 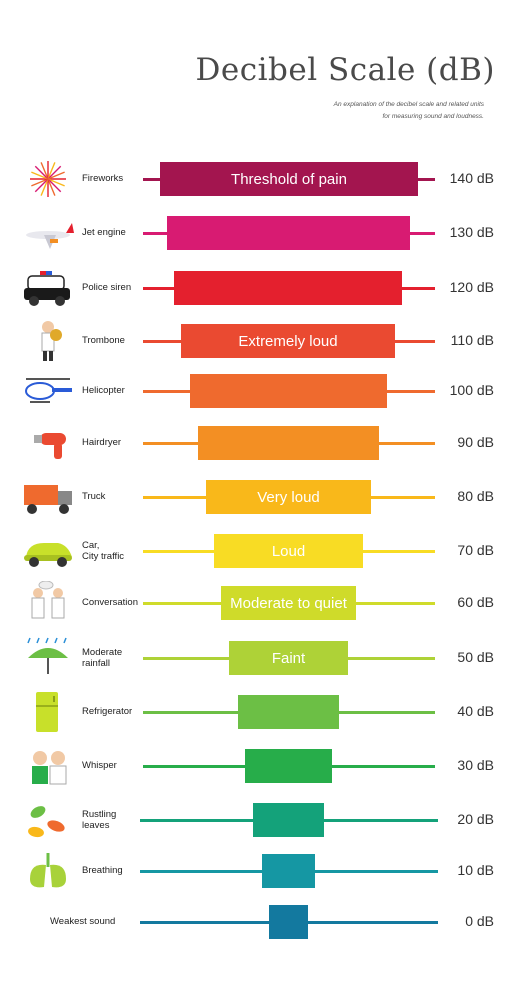 I want to click on scale-row: 120 dB Police siren, so click(x=256, y=288).